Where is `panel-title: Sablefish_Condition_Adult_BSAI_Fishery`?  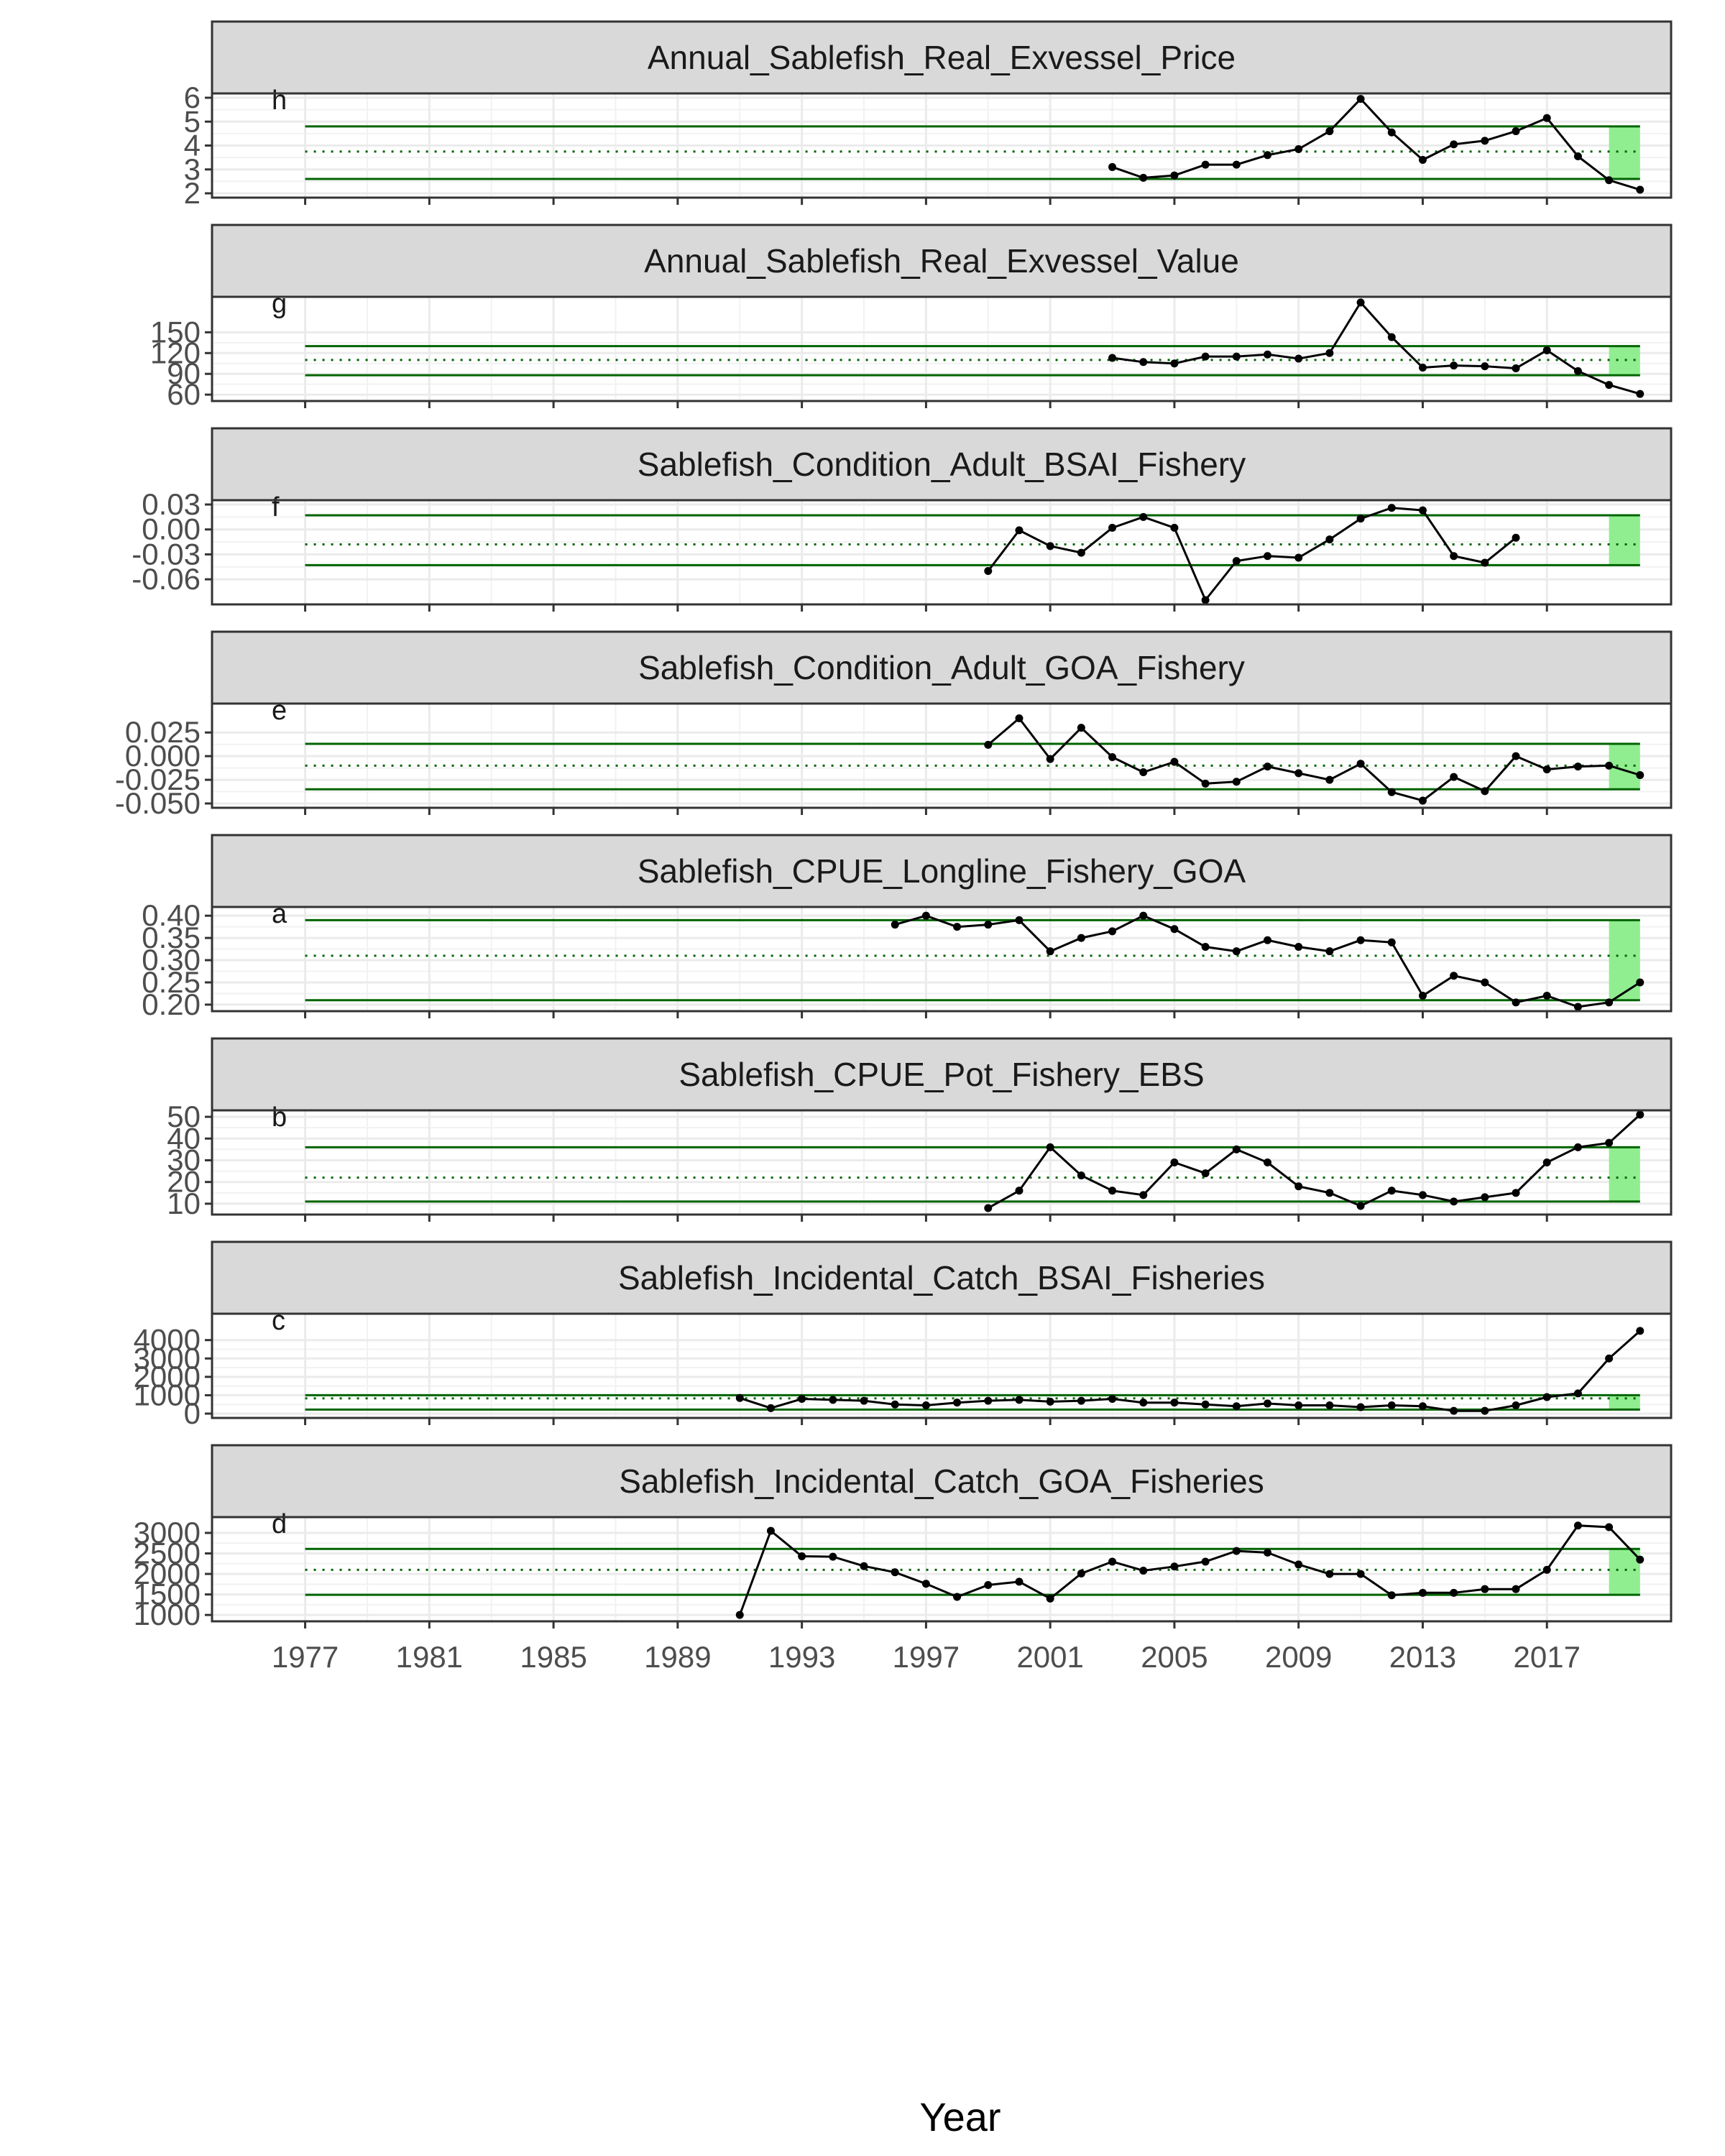 panel-title: Sablefish_Condition_Adult_BSAI_Fishery is located at coordinates (942, 464).